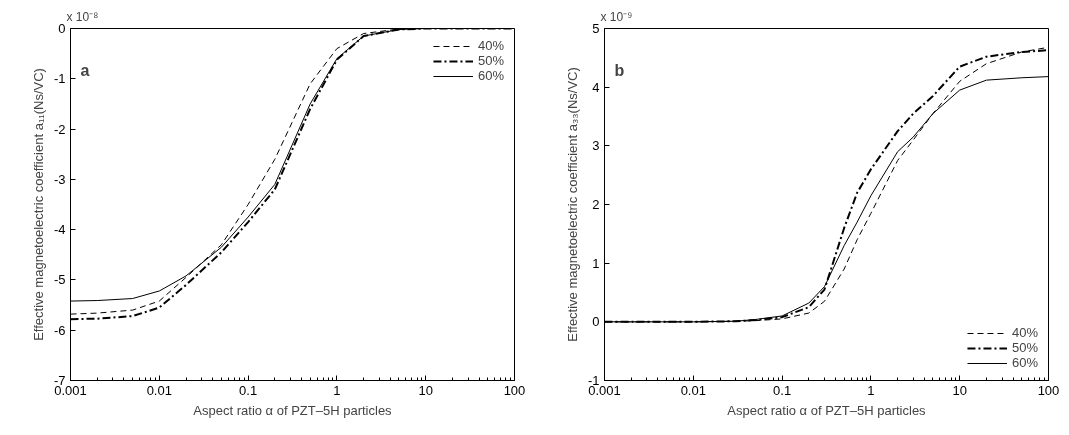  What do you see at coordinates (59, 230) in the screenshot?
I see `y-tick-label: -4` at bounding box center [59, 230].